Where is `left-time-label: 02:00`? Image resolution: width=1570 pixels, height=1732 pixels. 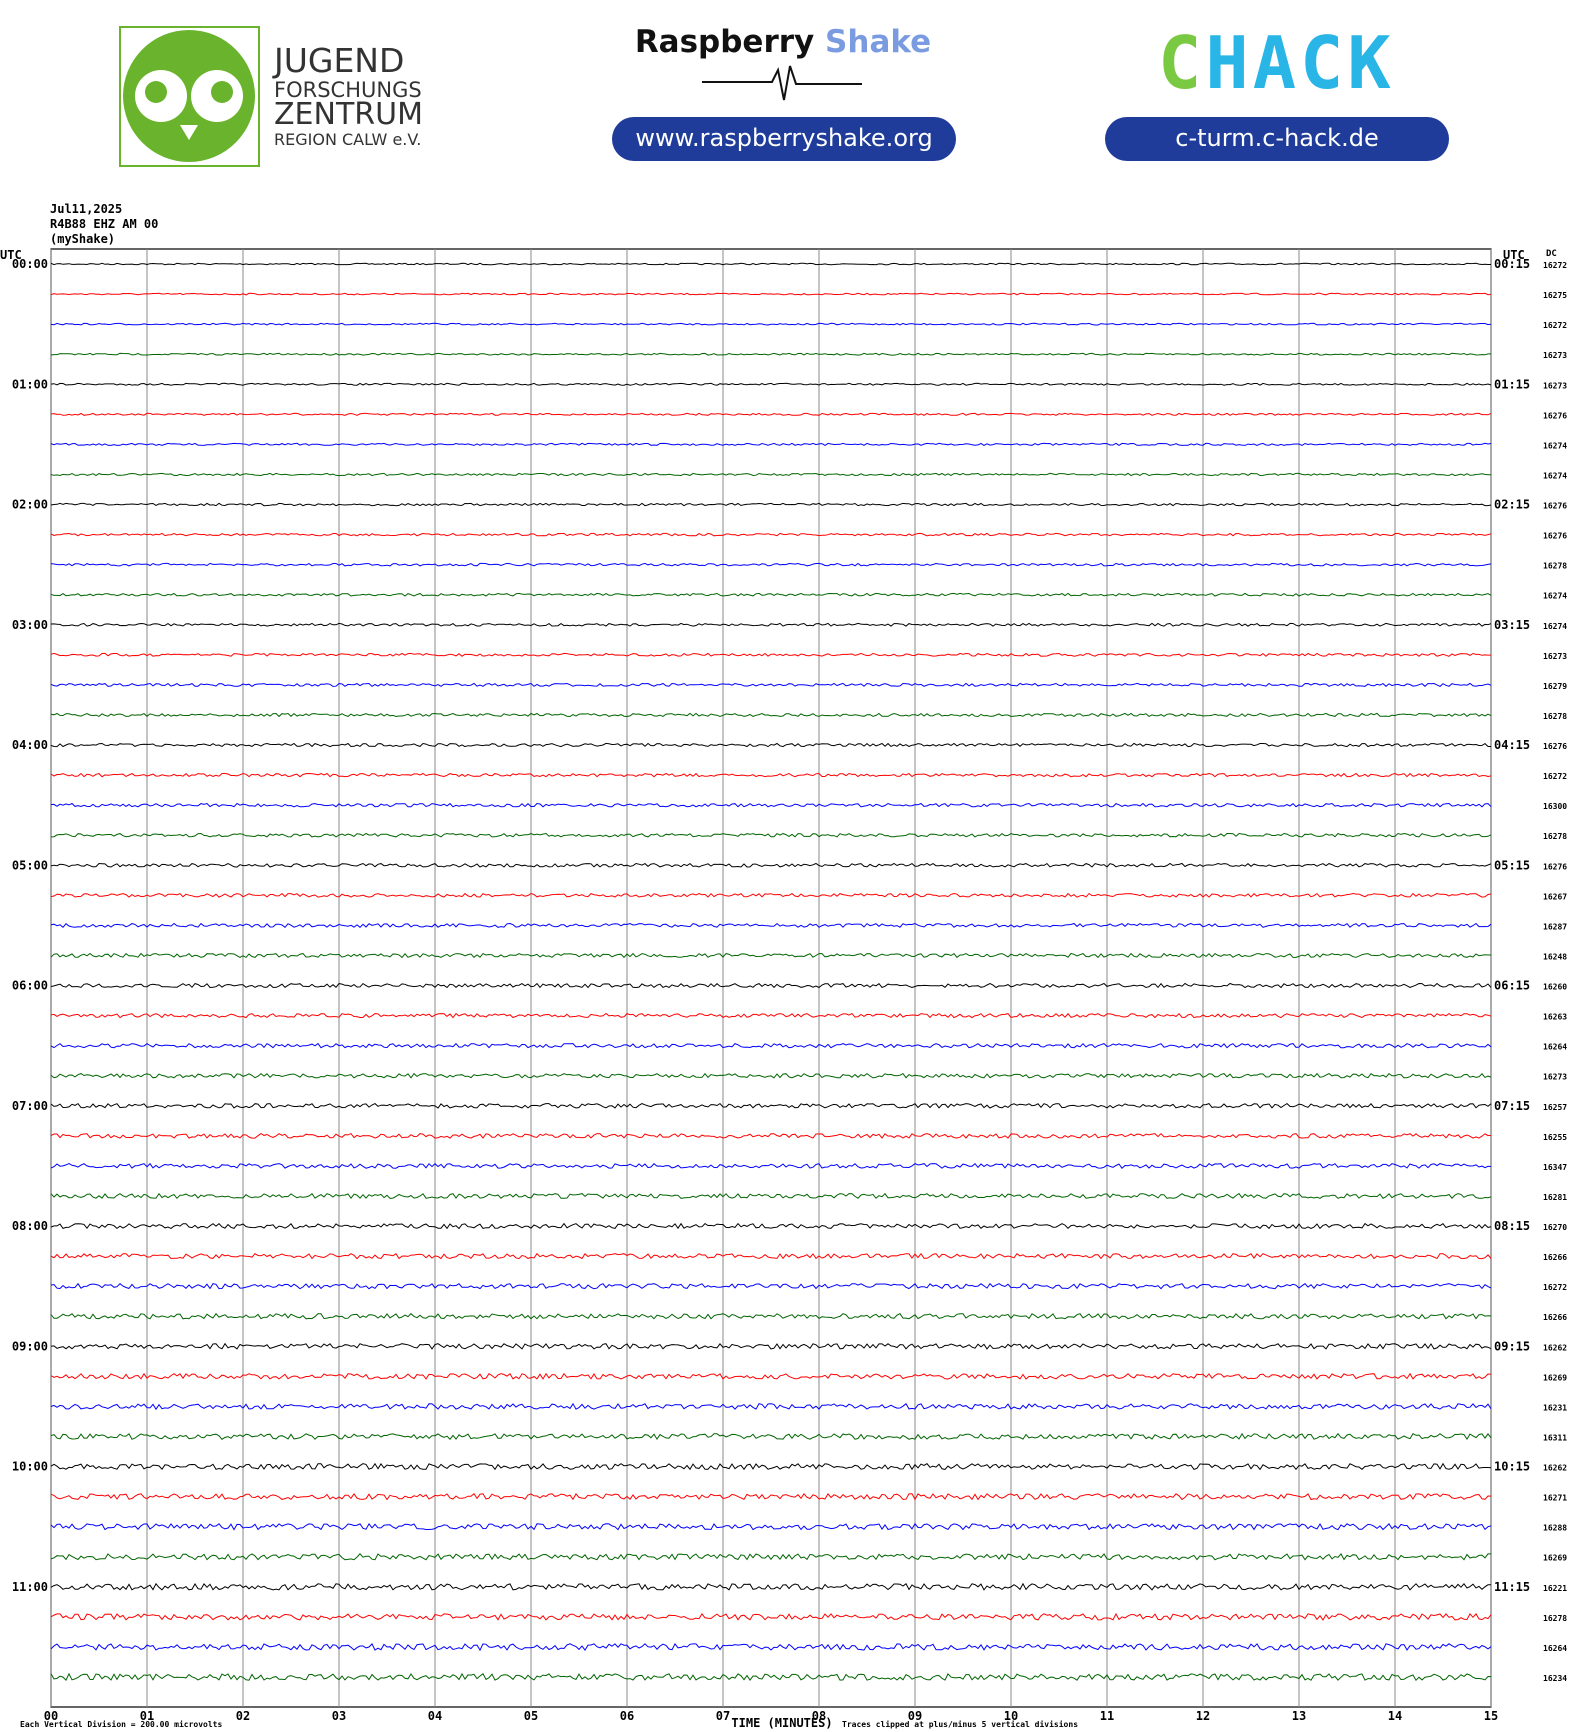
left-time-label: 02:00 is located at coordinates (30, 505).